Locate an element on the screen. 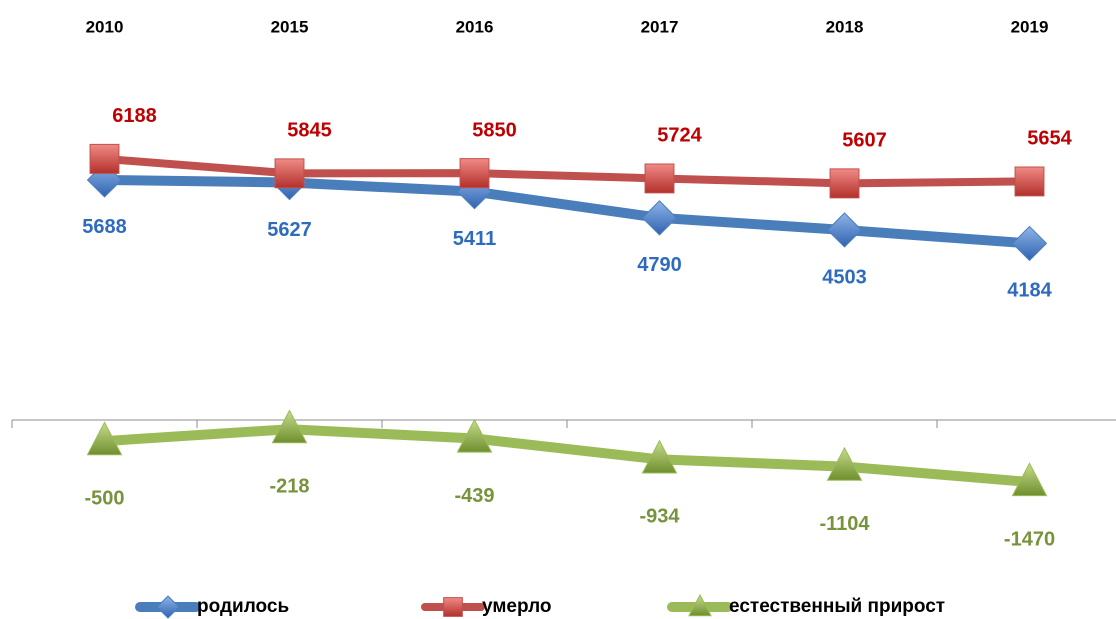 The width and height of the screenshot is (1116, 619). data-label: 5411 is located at coordinates (474, 239).